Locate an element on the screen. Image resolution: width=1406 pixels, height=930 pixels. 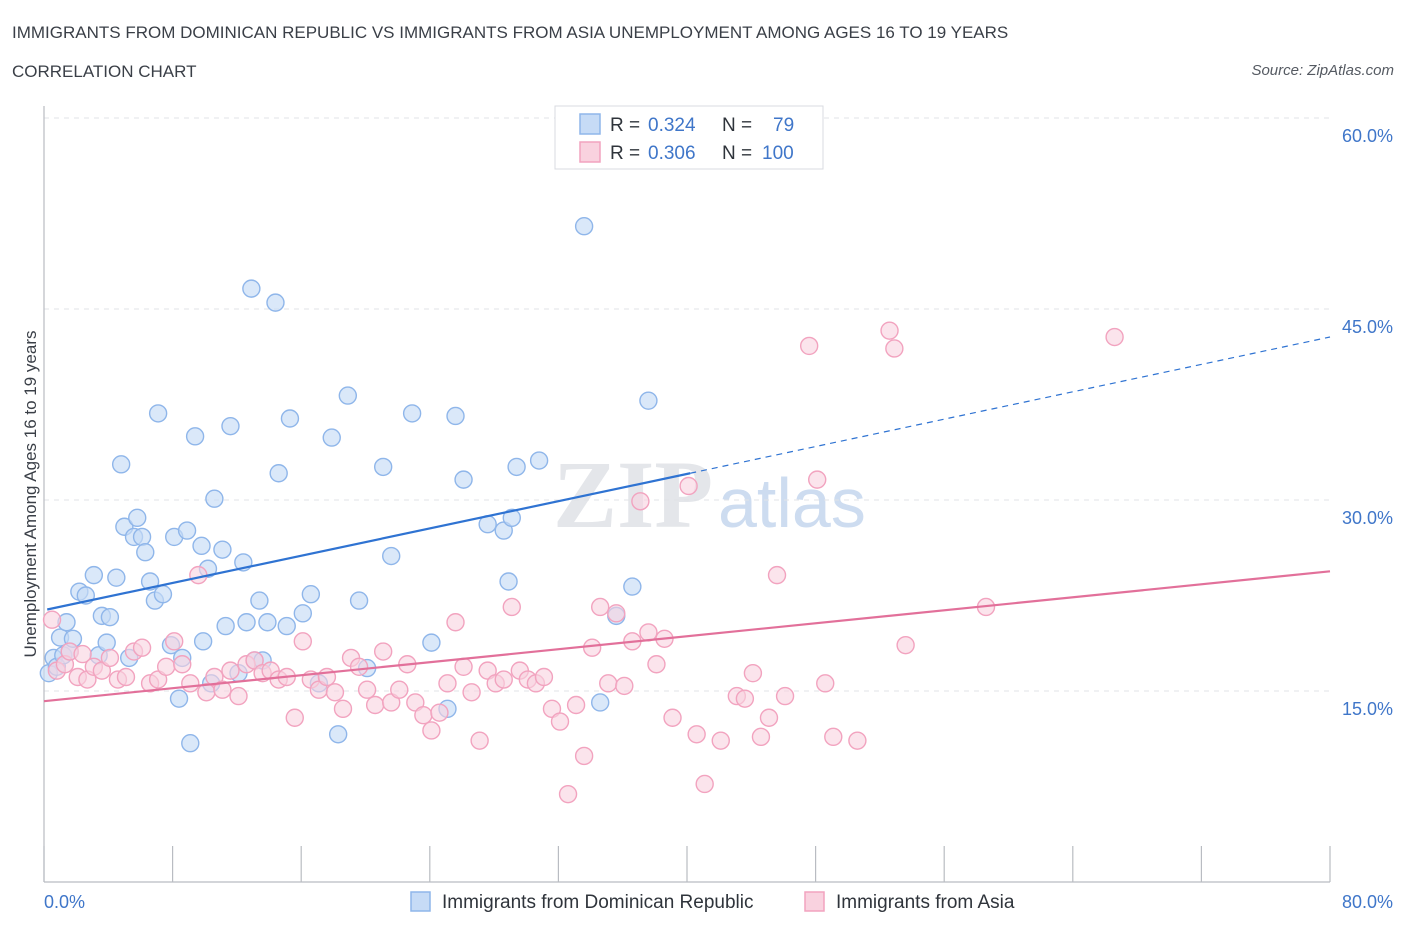
legend-n-label-2: N = is located at coordinates (737, 153).